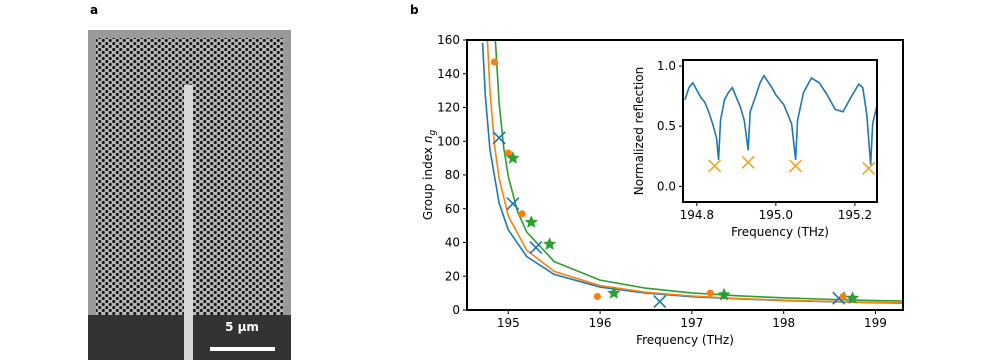  Describe the element at coordinates (780, 119) in the screenshot. I see `data-line` at that location.